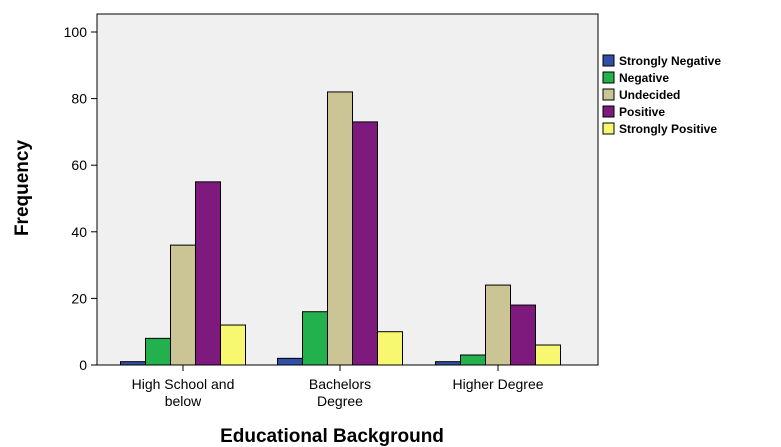  I want to click on legend-label: Strongly Negative, so click(670, 61).